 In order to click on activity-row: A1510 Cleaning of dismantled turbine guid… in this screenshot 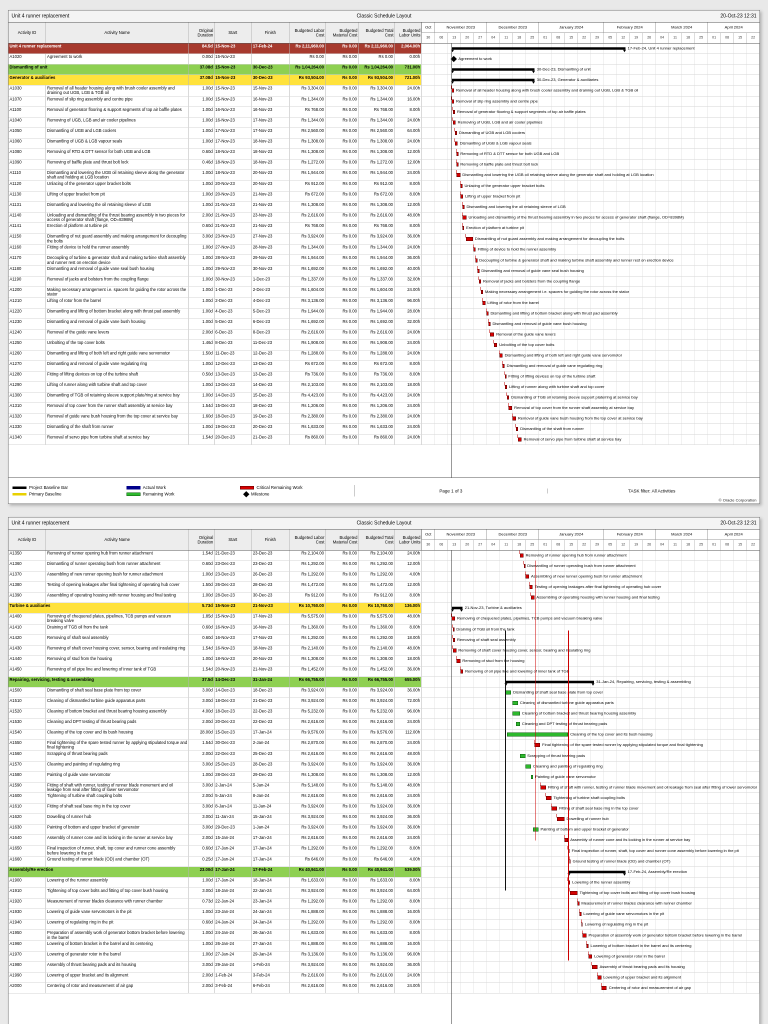, I will do `click(384, 703)`.